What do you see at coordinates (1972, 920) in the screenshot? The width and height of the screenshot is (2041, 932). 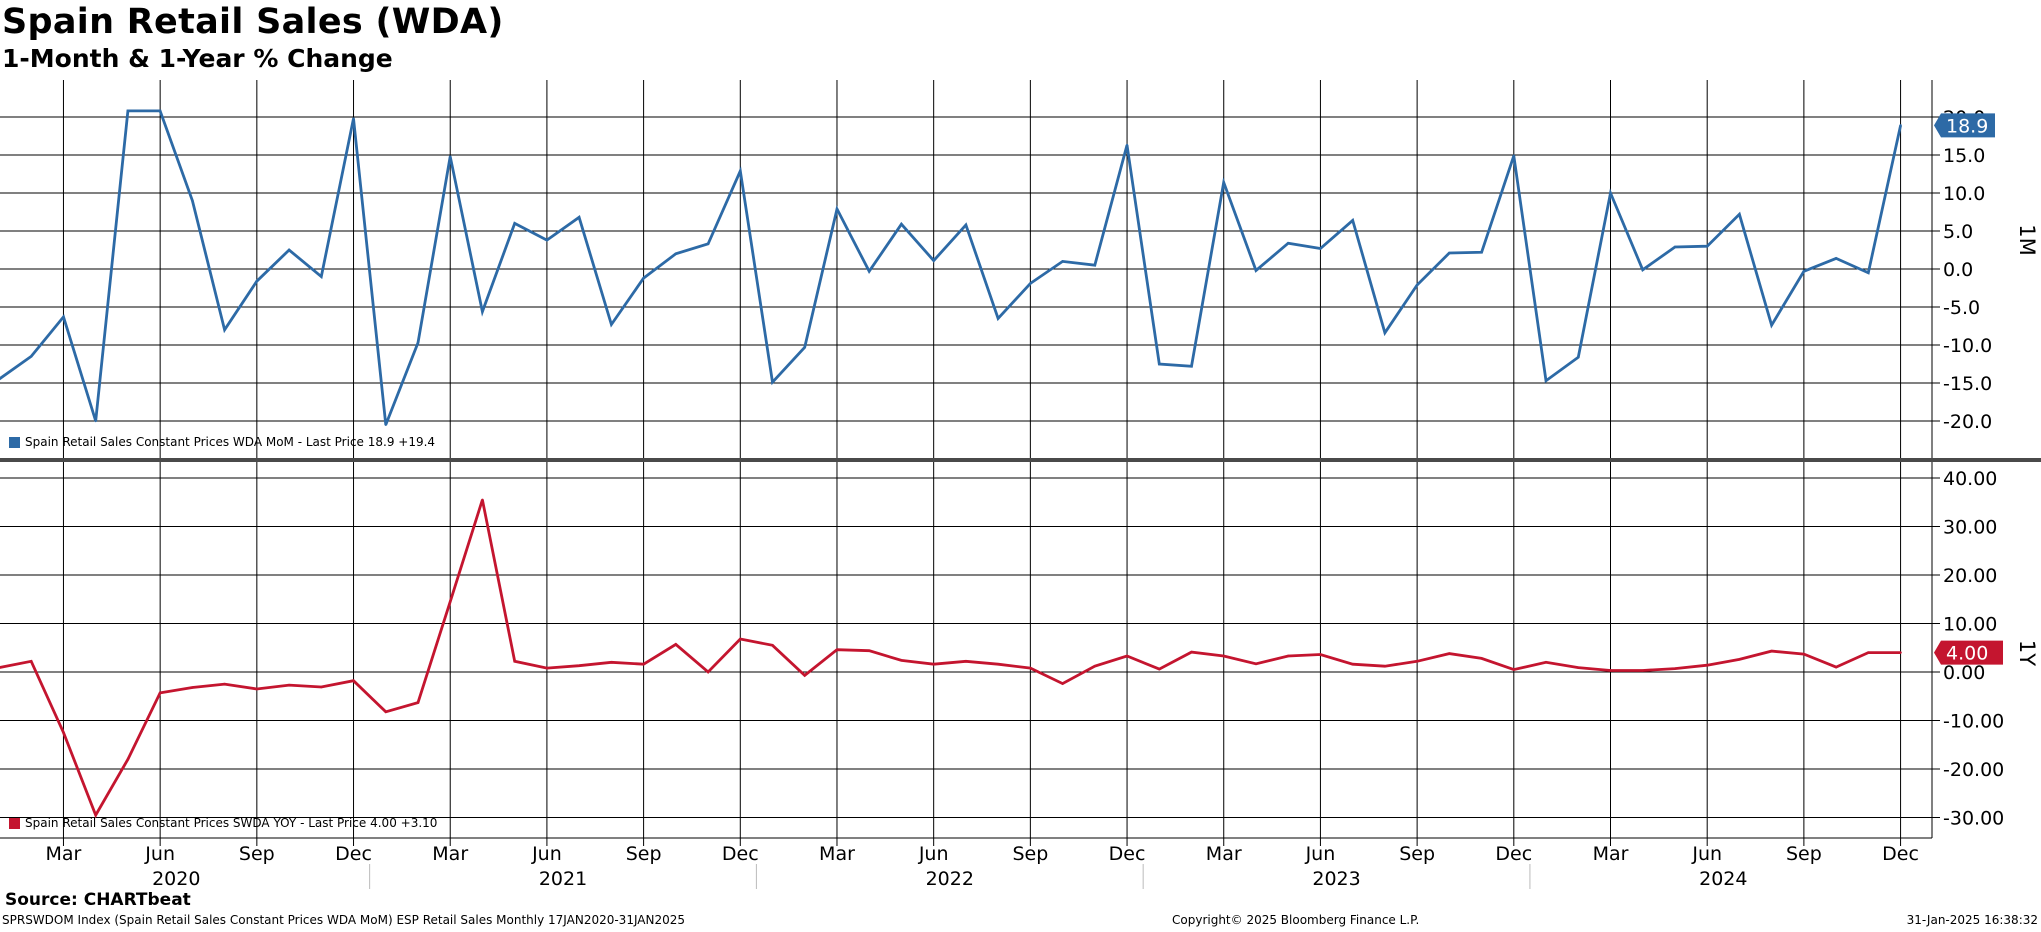 I see `timestamp: 31-Jan-2025 16:38:32` at bounding box center [1972, 920].